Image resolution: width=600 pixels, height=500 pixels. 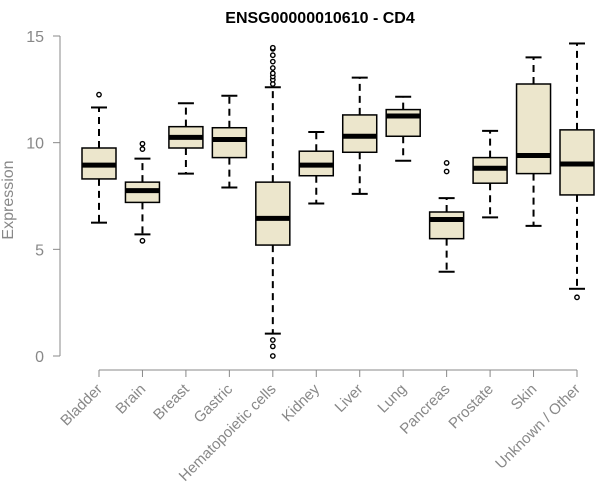 I want to click on box-breast, so click(x=186, y=138).